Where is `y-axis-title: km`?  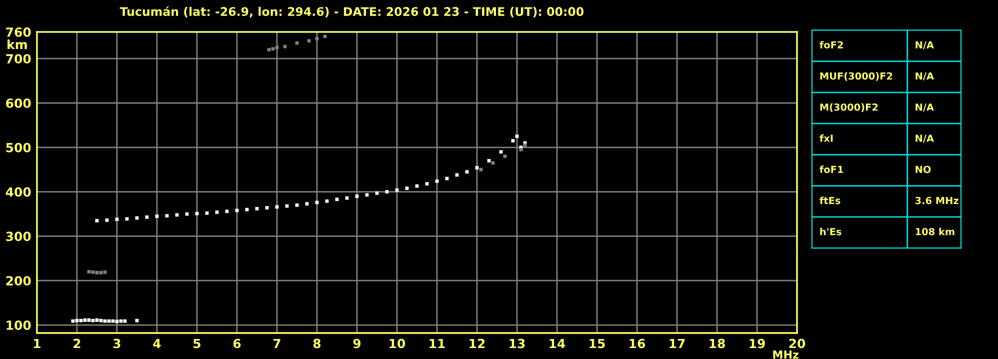 y-axis-title: km is located at coordinates (17, 44).